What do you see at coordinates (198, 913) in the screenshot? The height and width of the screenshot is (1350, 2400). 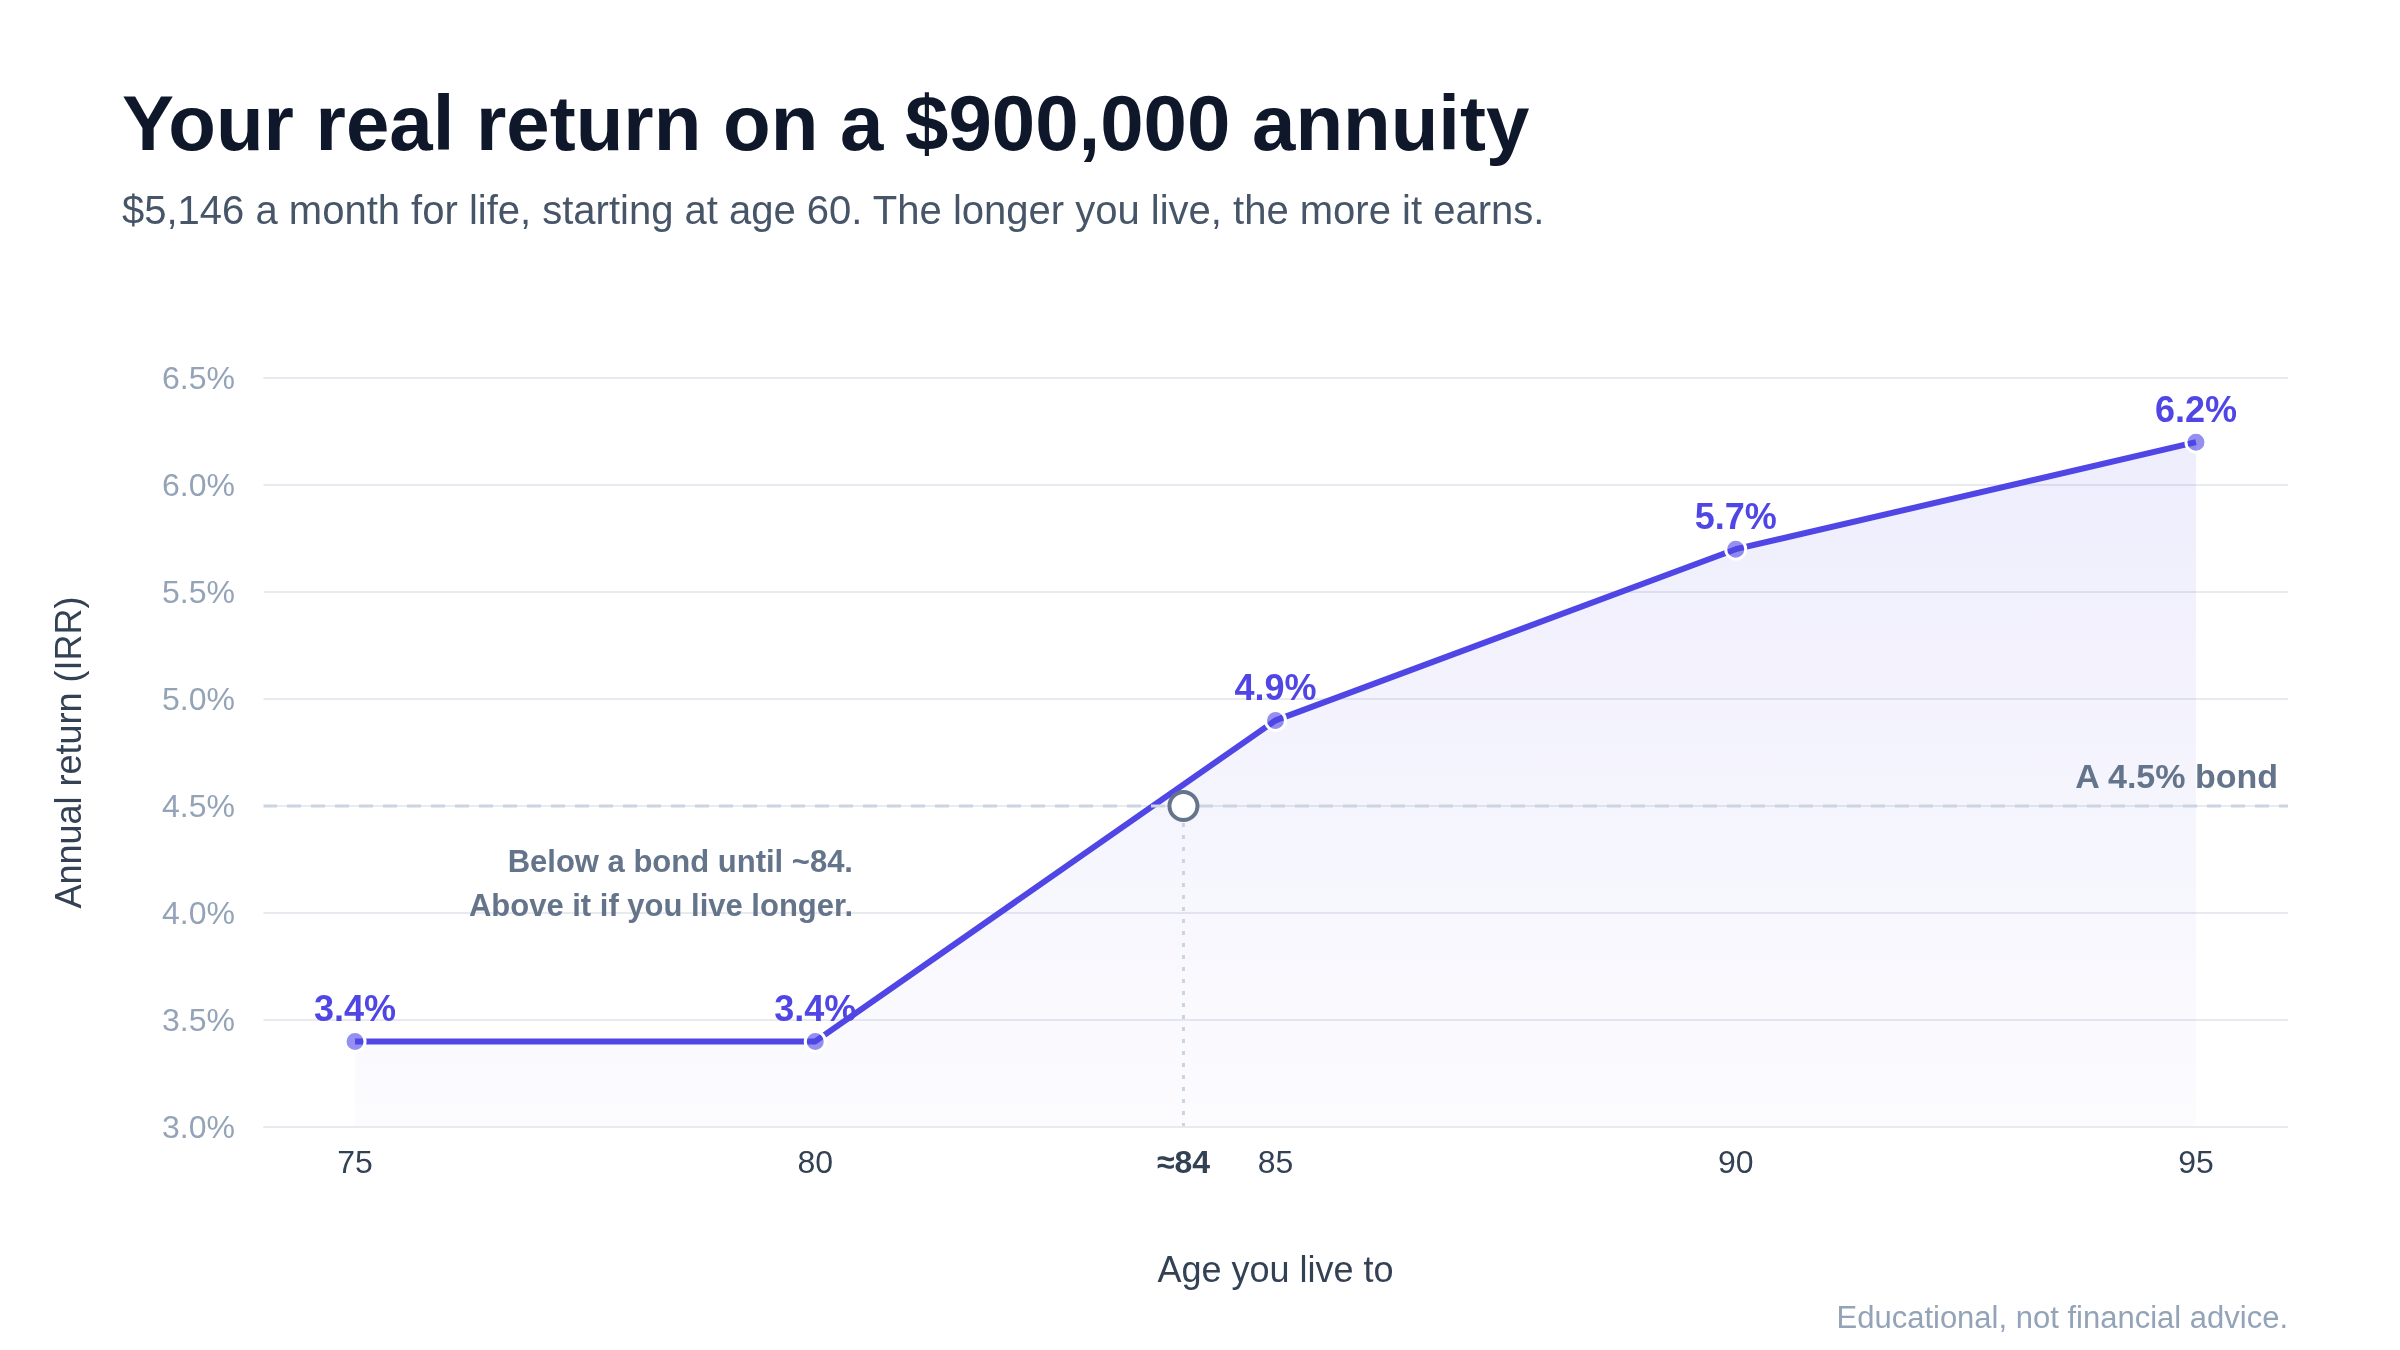 I see `y-tick-label: 4.0%` at bounding box center [198, 913].